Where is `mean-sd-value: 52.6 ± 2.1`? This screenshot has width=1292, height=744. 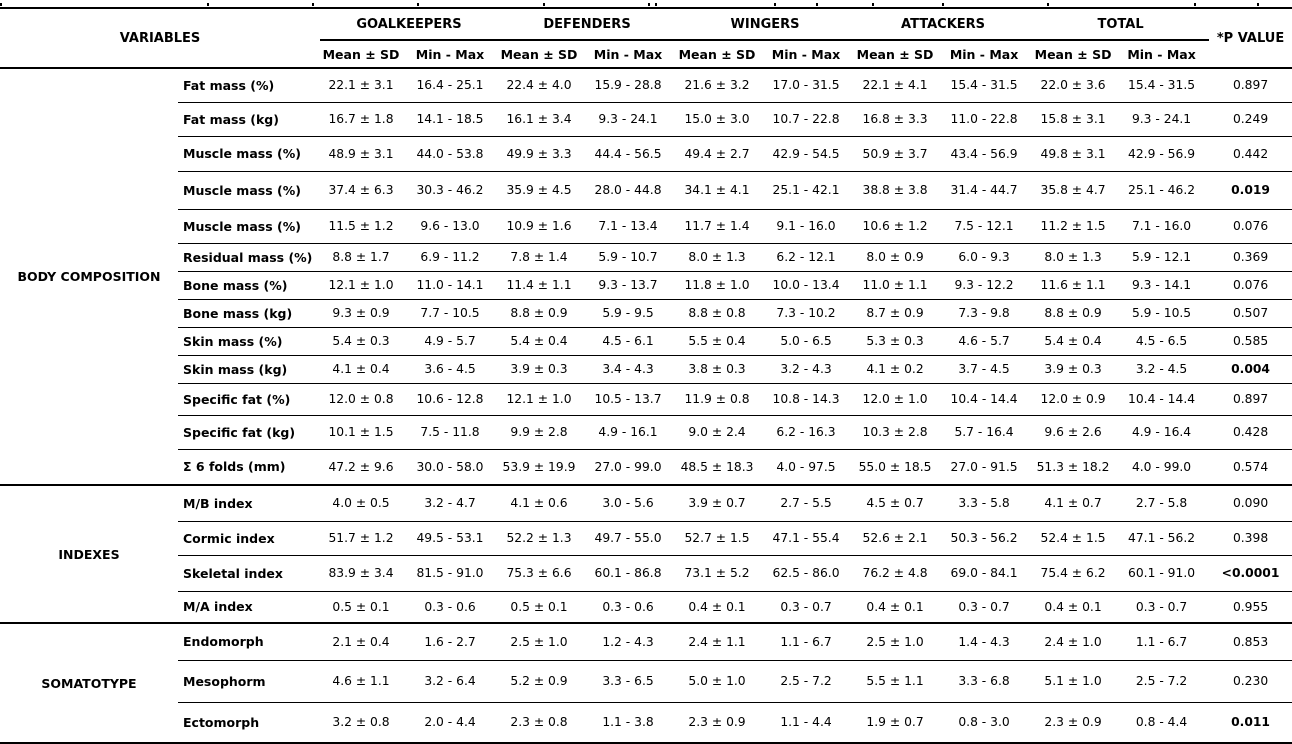 mean-sd-value: 52.6 ± 2.1 is located at coordinates (895, 538).